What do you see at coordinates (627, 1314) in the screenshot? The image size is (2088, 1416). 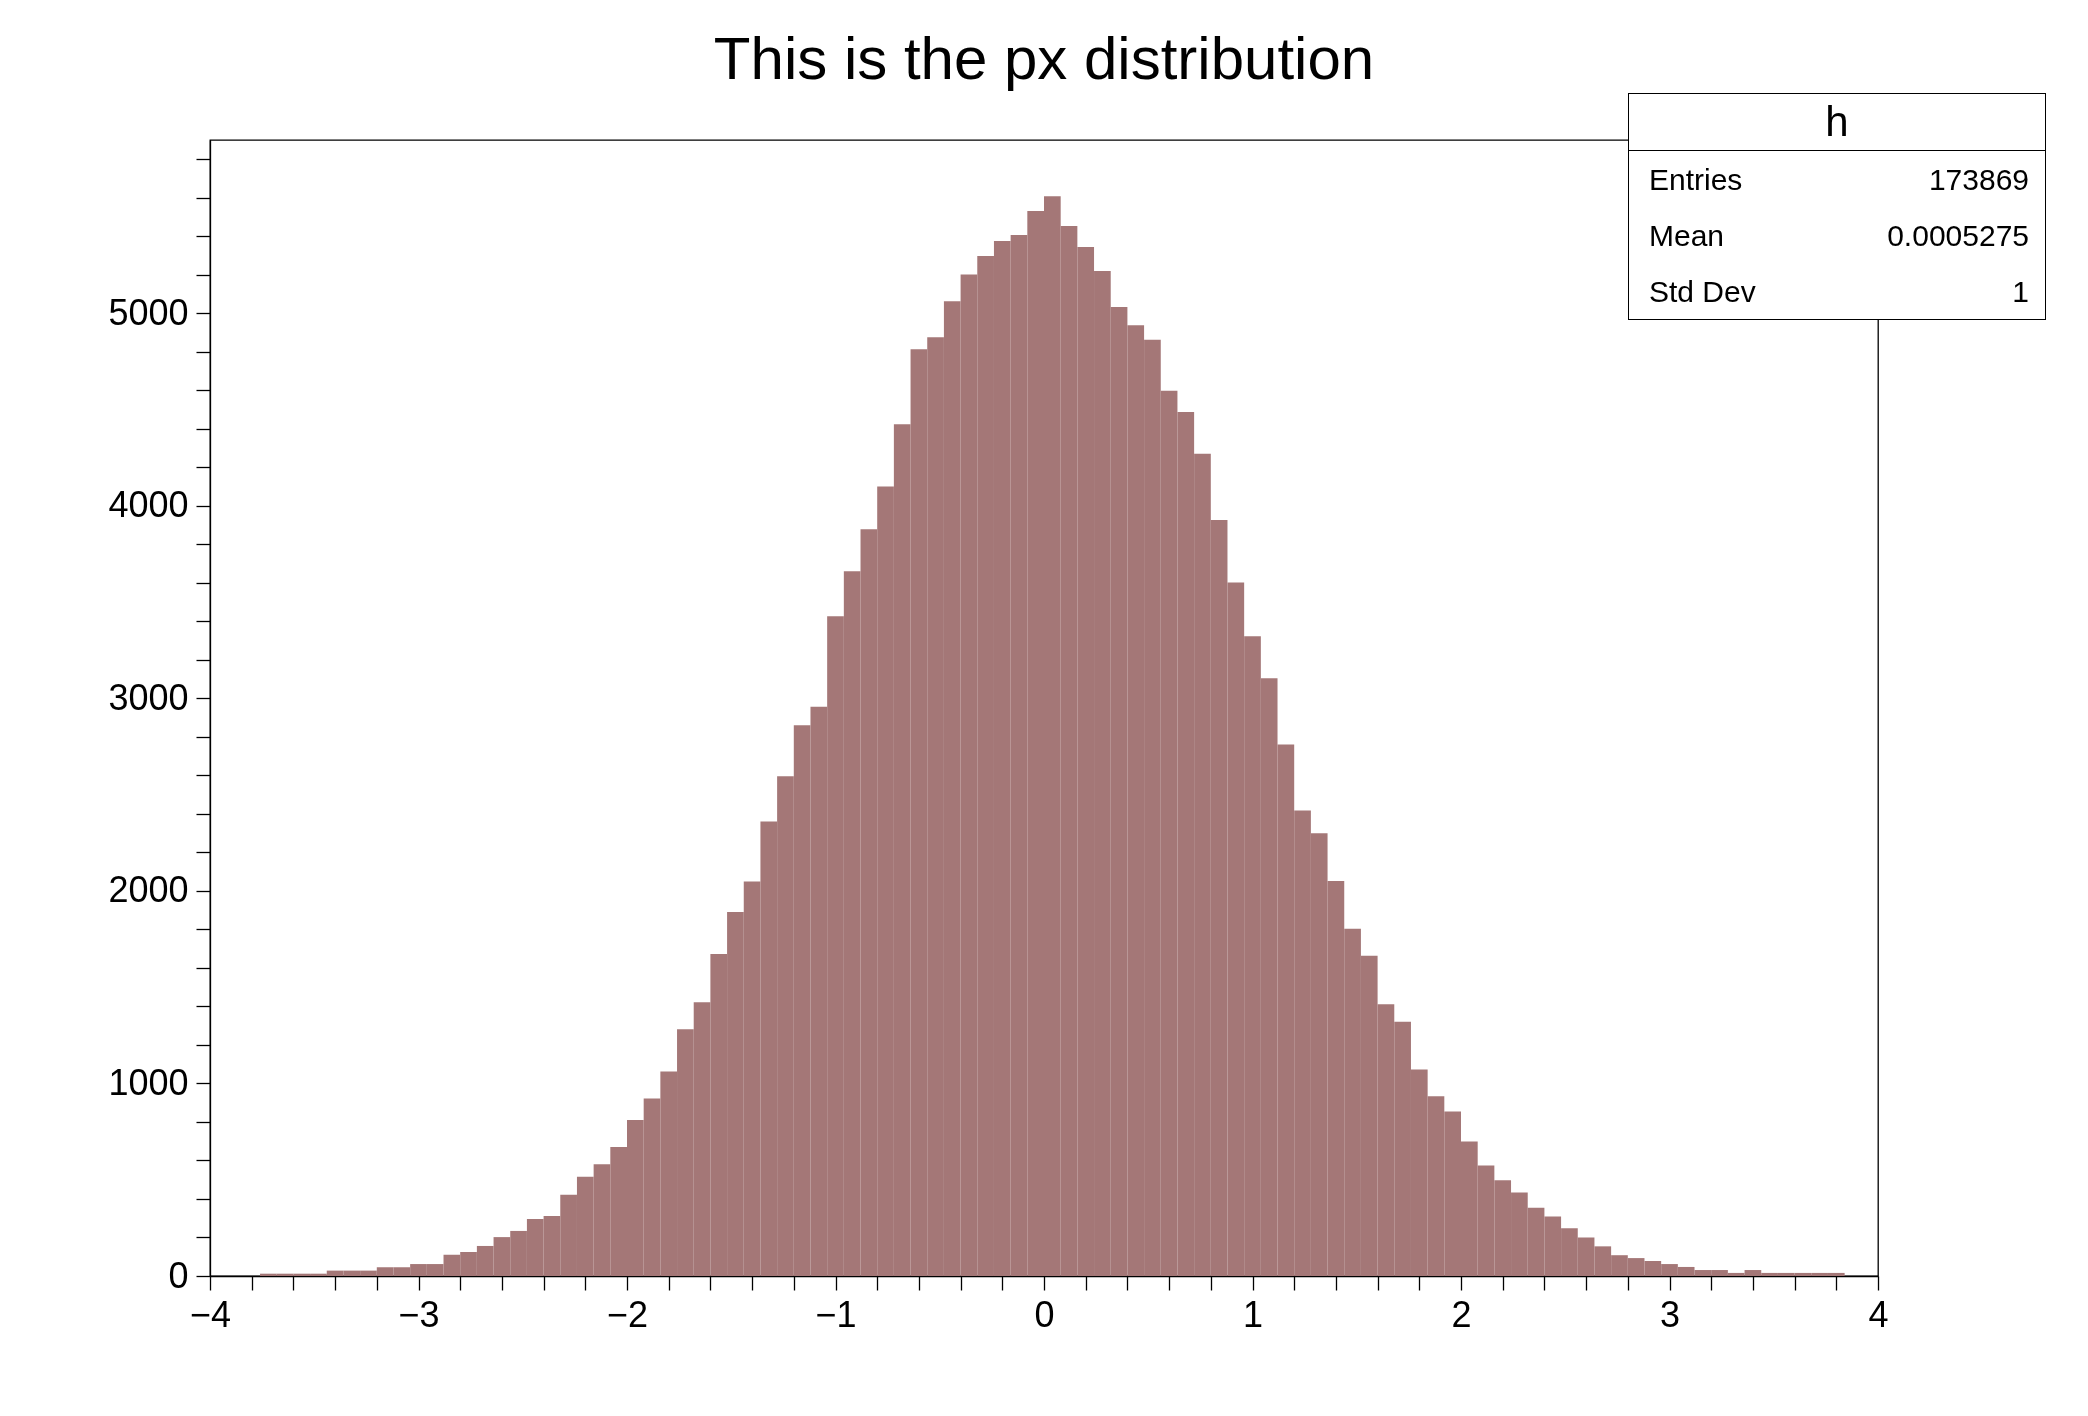 I see `x-tick-label: −2` at bounding box center [627, 1314].